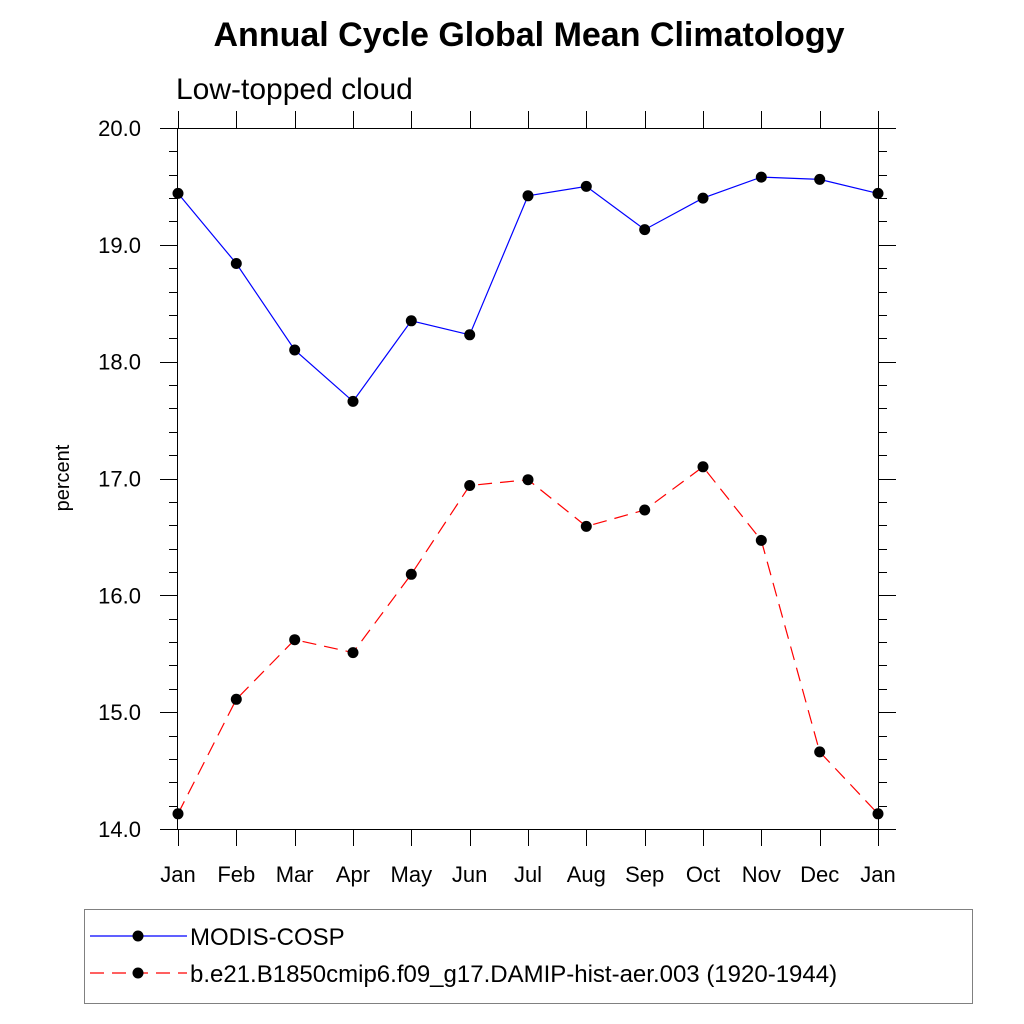  Describe the element at coordinates (63, 477) in the screenshot. I see `y-axis-label: percent` at that location.